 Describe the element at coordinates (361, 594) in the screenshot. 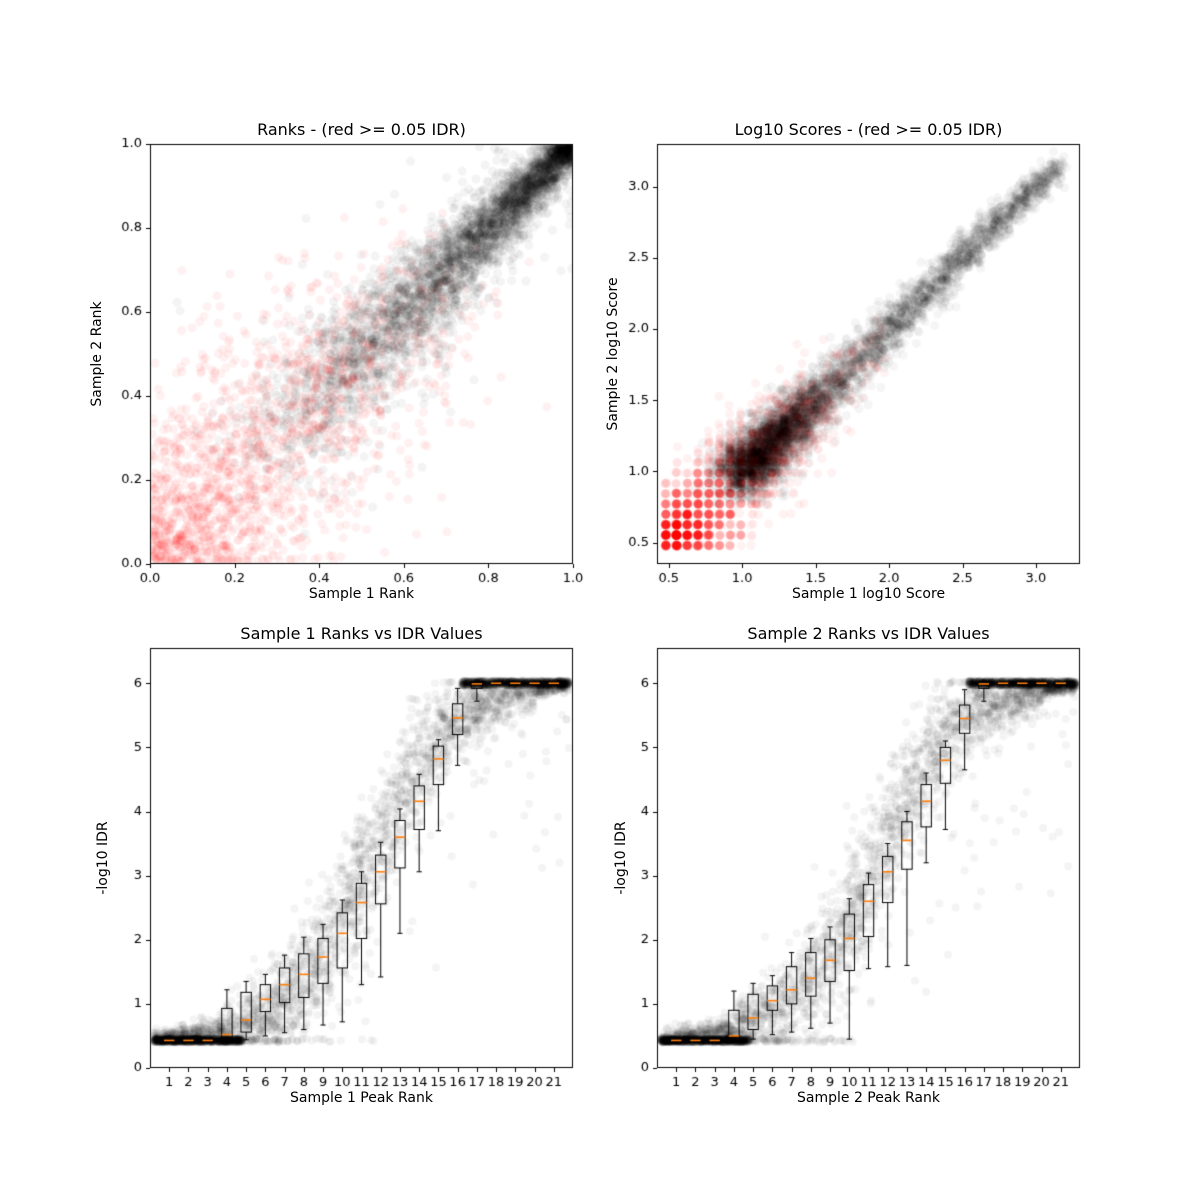

I see `x-axis-label-ranks: Sample 1 Rank` at that location.